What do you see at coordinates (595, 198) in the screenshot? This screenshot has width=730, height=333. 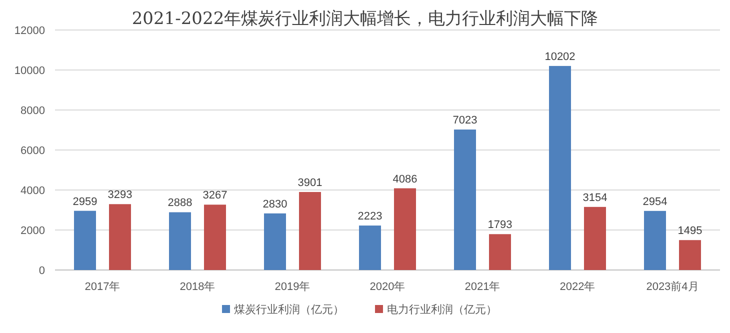 I see `data-label: 3154` at bounding box center [595, 198].